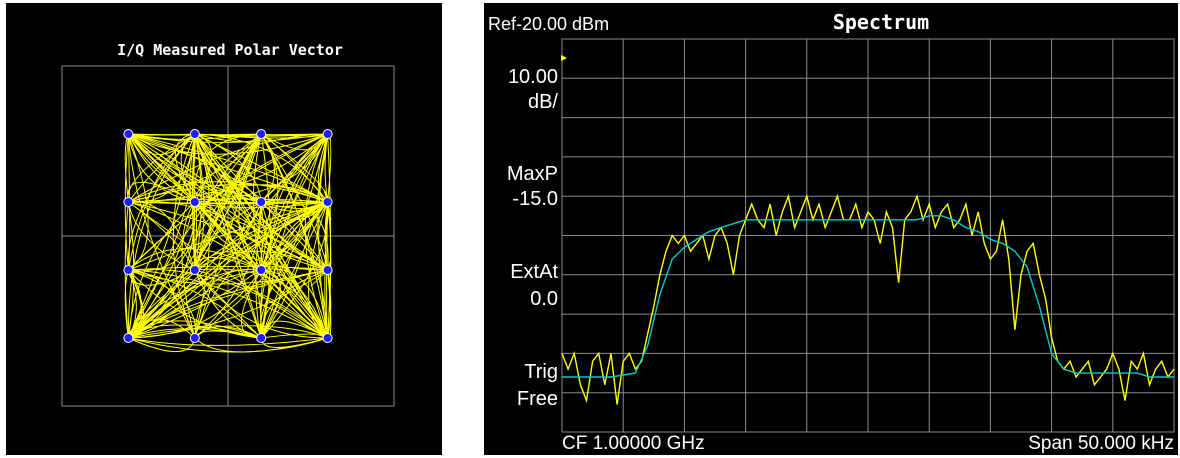 This screenshot has height=458, width=1180. I want to click on span-label: Span 50.000 kHz, so click(1101, 443).